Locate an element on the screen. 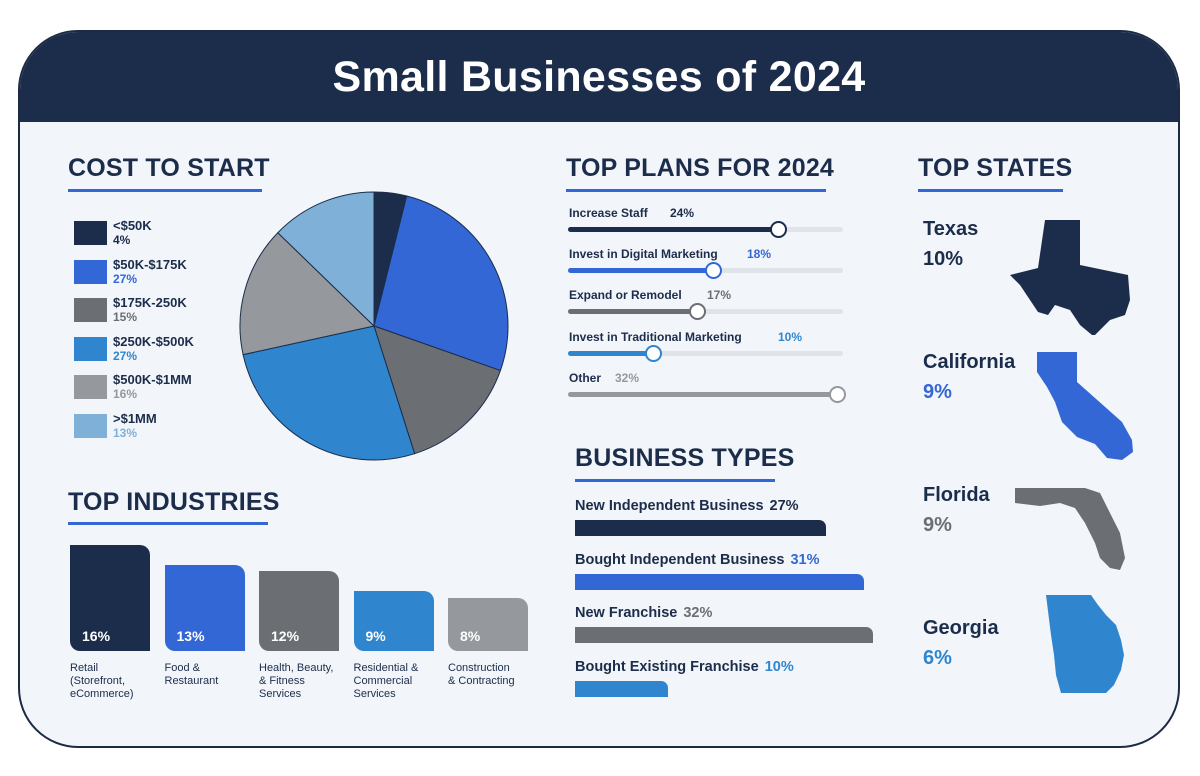 The image size is (1200, 776). texas-map-icon is located at coordinates (1070, 277).